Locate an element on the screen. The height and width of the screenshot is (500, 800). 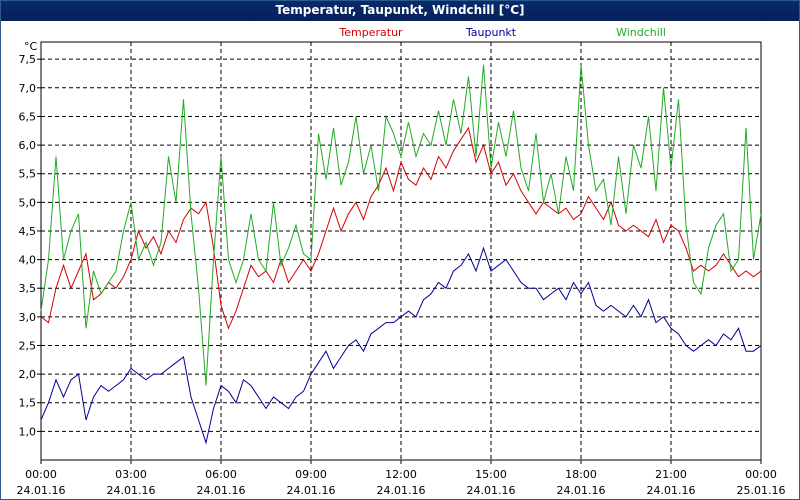
x-tick-time-label: 09:00 is located at coordinates (311, 474).